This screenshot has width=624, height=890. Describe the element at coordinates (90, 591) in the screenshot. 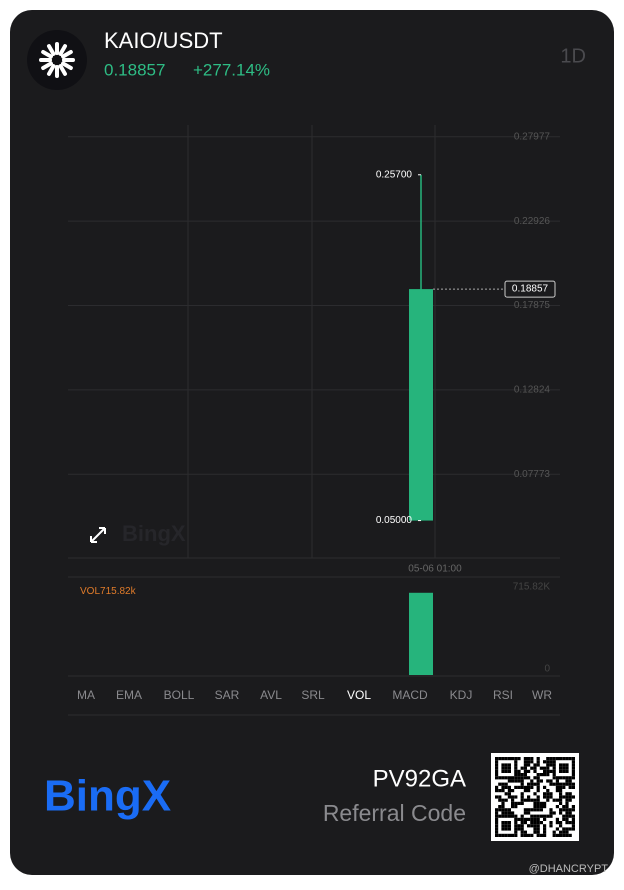

I see `volume-name: VOL` at that location.